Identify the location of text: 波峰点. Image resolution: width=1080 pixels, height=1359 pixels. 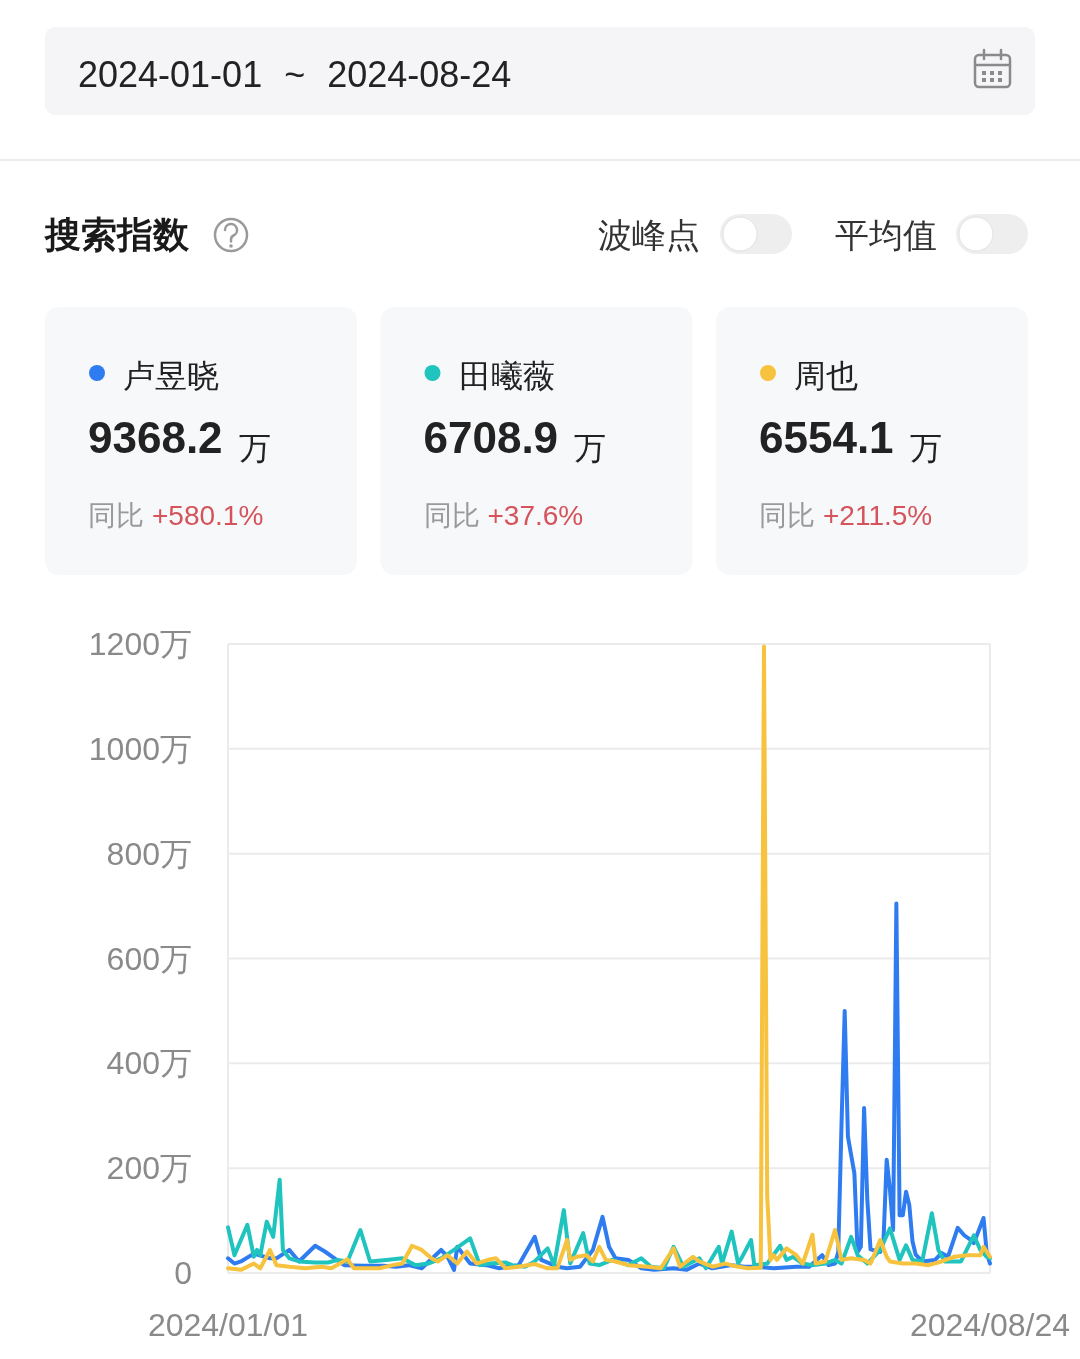
(649, 235).